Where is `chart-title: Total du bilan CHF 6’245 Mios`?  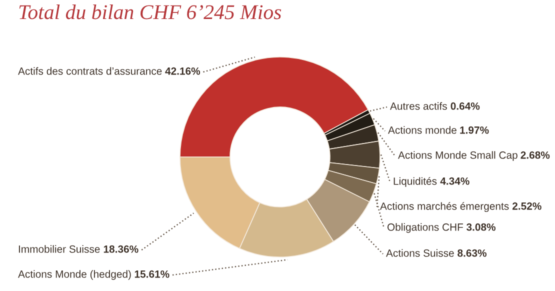
chart-title: Total du bilan CHF 6’245 Mios is located at coordinates (150, 12).